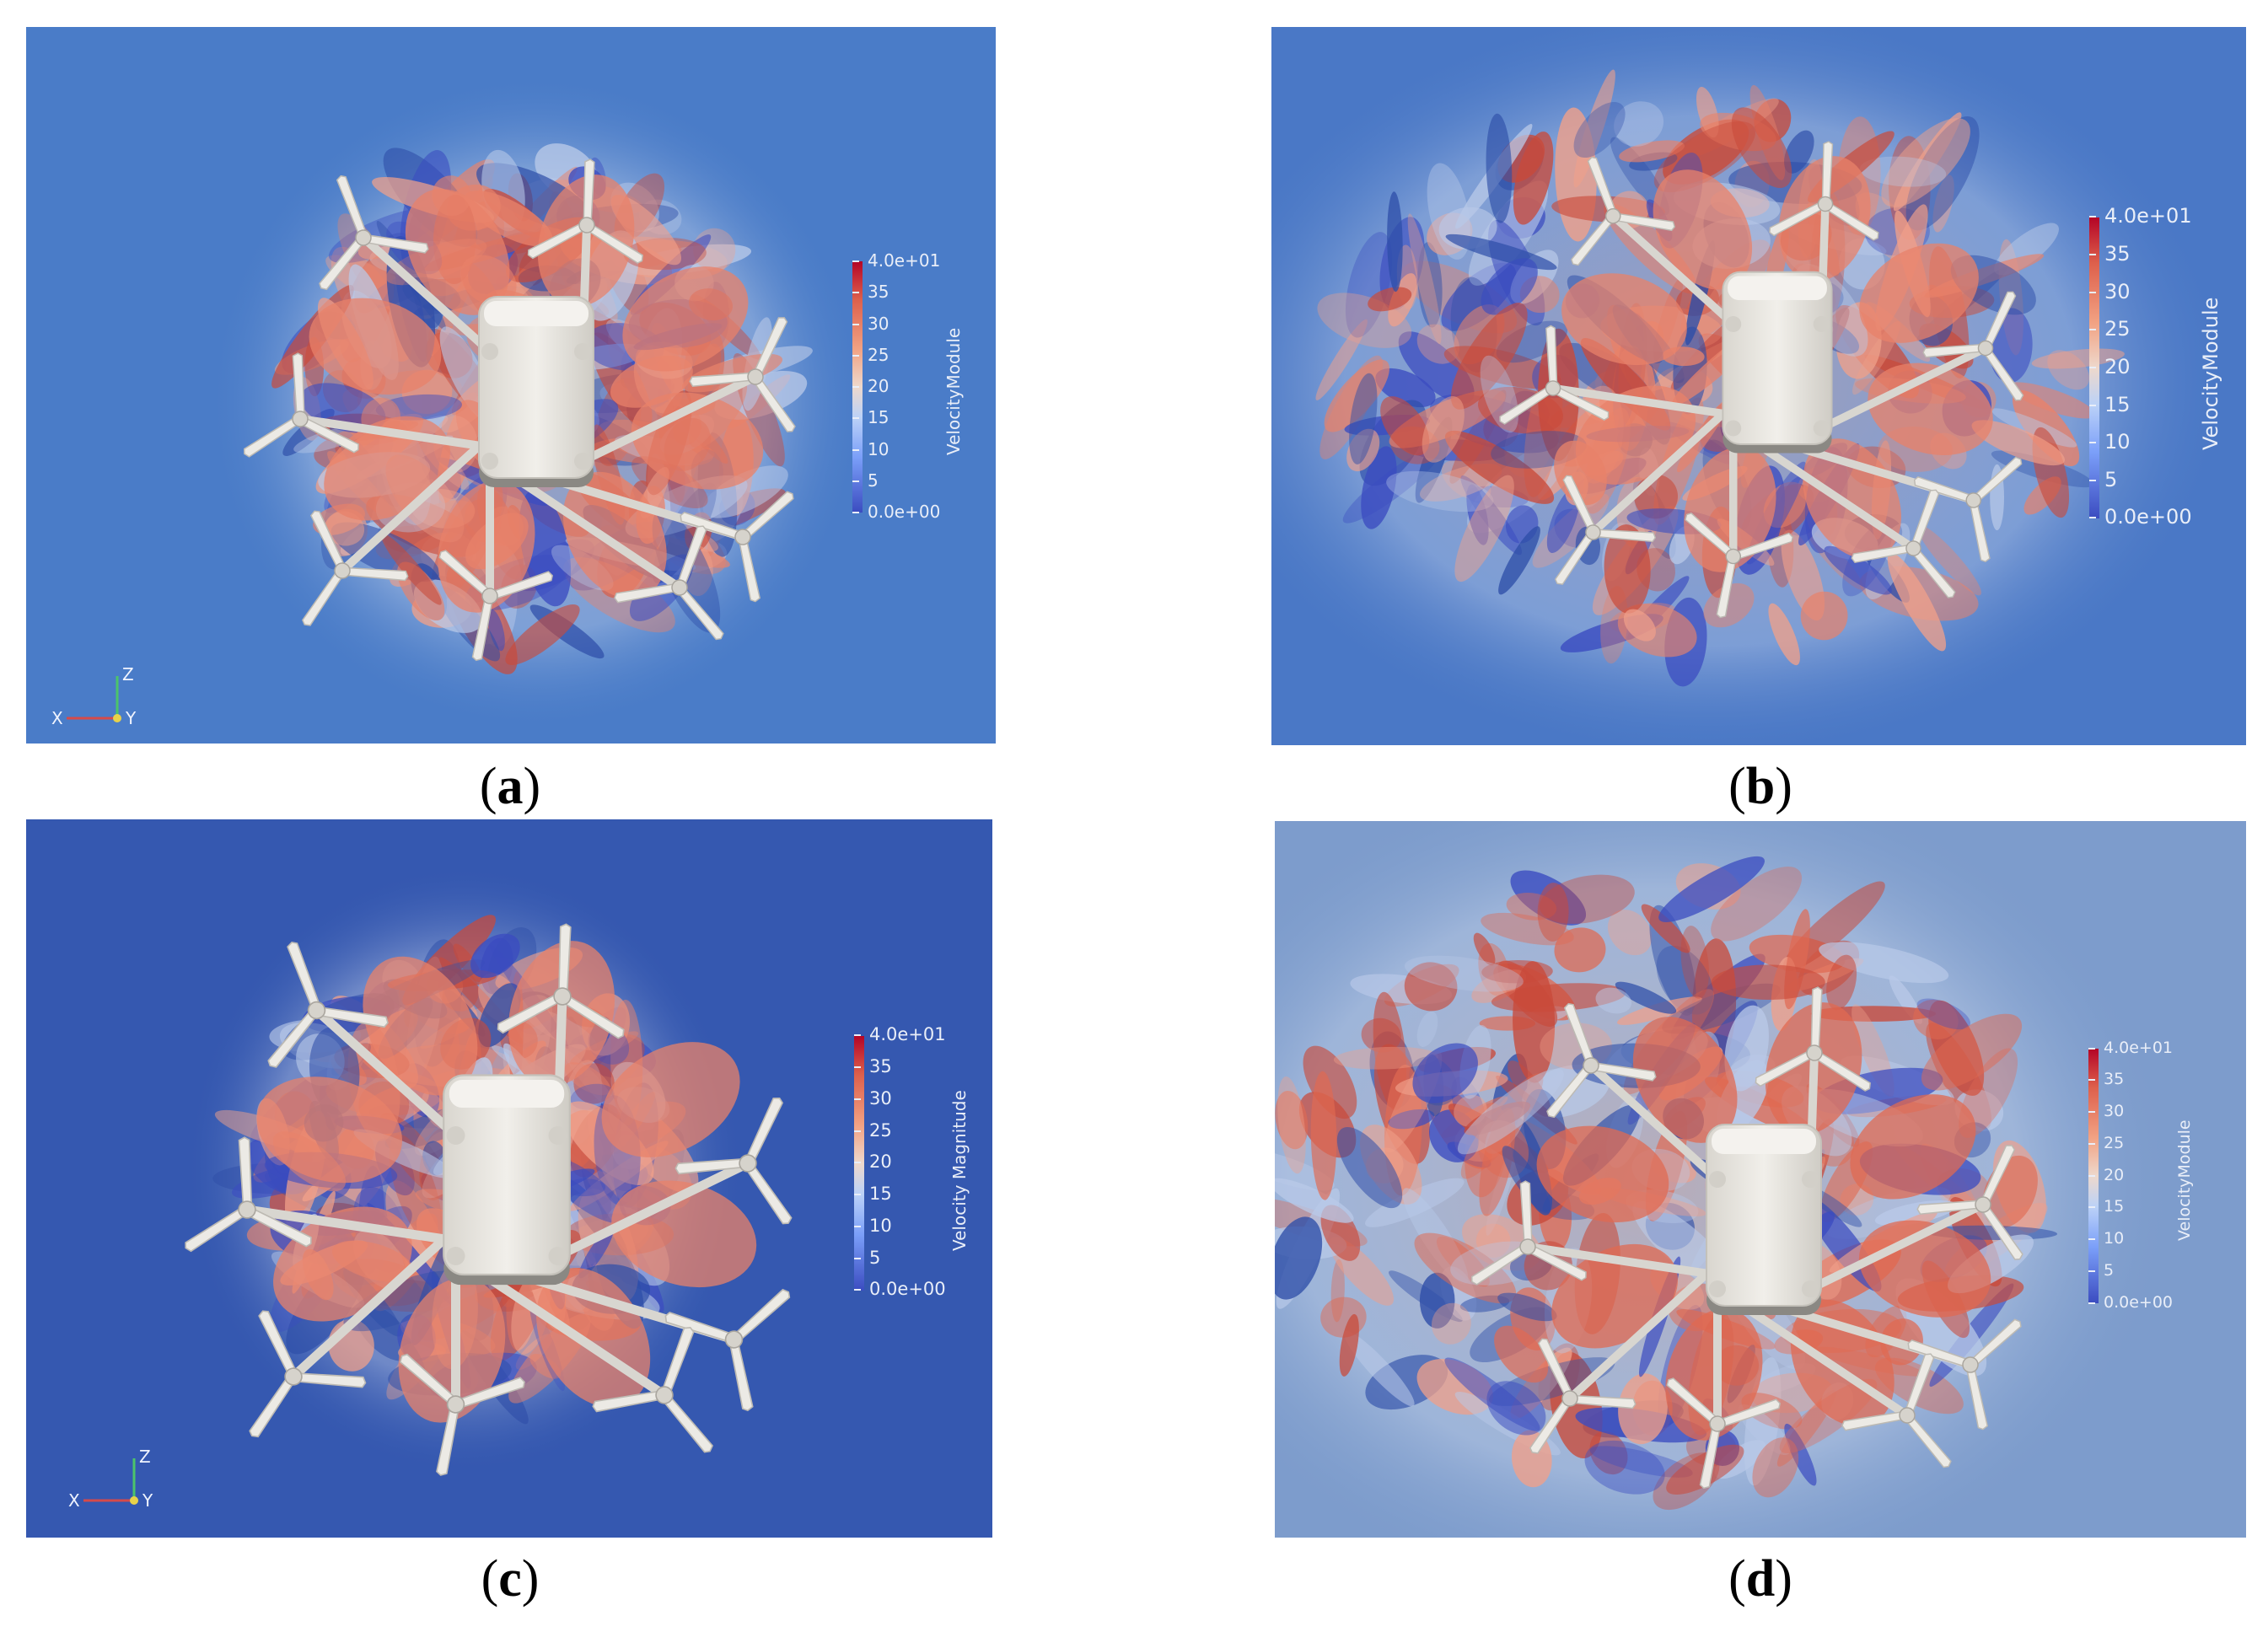 The image size is (2268, 1632). What do you see at coordinates (959, 1171) in the screenshot?
I see `colorbar-title: Velocity Magnitude` at bounding box center [959, 1171].